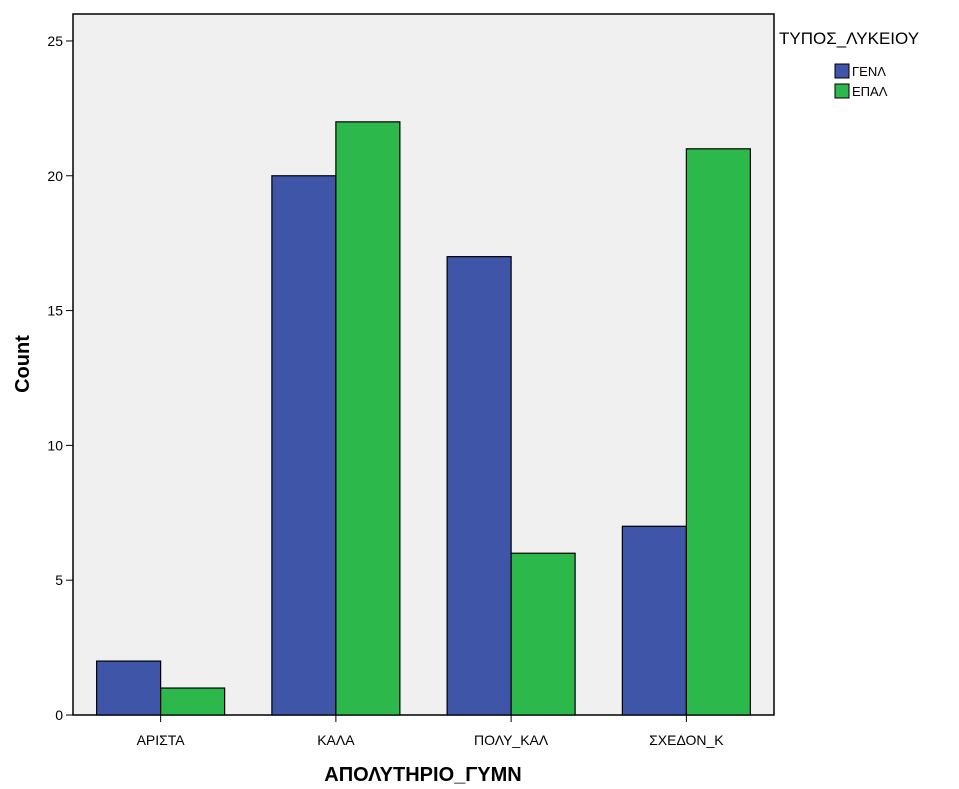 This screenshot has height=789, width=959. Describe the element at coordinates (60, 378) in the screenshot. I see `y-axis: 0 5 10 15 20 25` at that location.